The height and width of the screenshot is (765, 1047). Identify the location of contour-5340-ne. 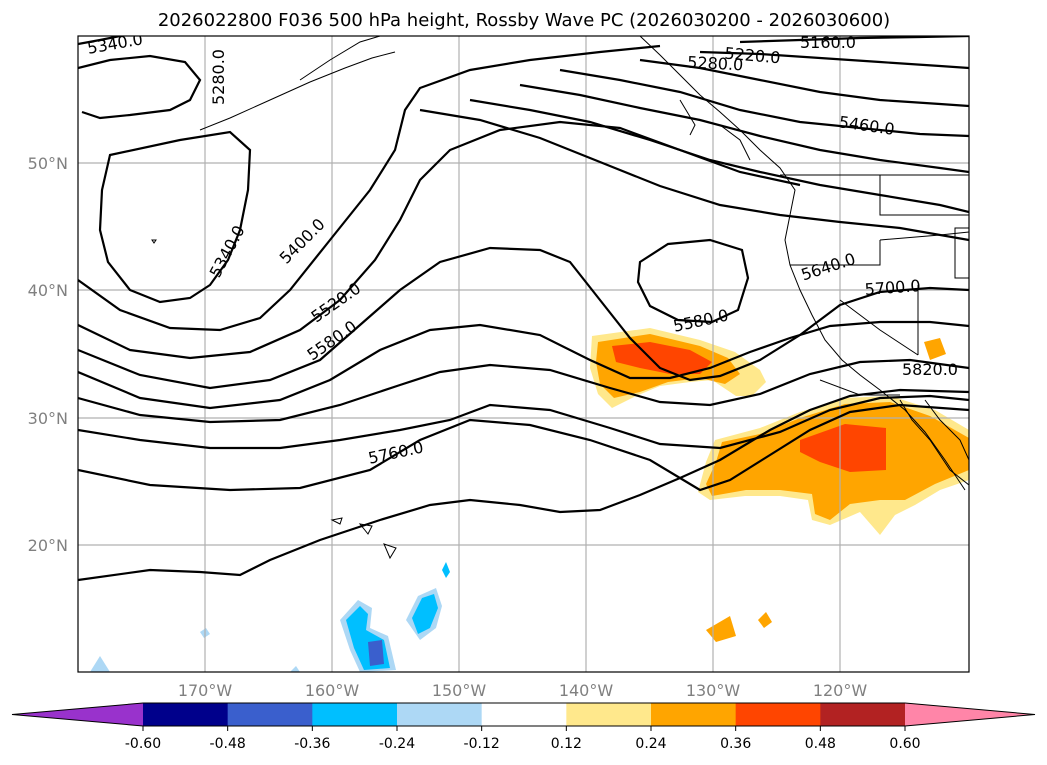
(764, 103).